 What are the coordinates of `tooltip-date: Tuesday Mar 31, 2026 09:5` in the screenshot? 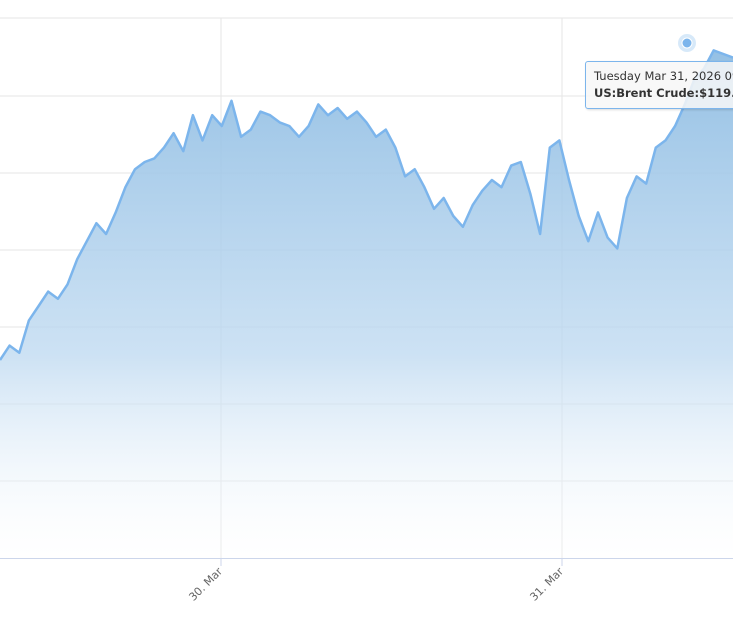 It's located at (663, 76).